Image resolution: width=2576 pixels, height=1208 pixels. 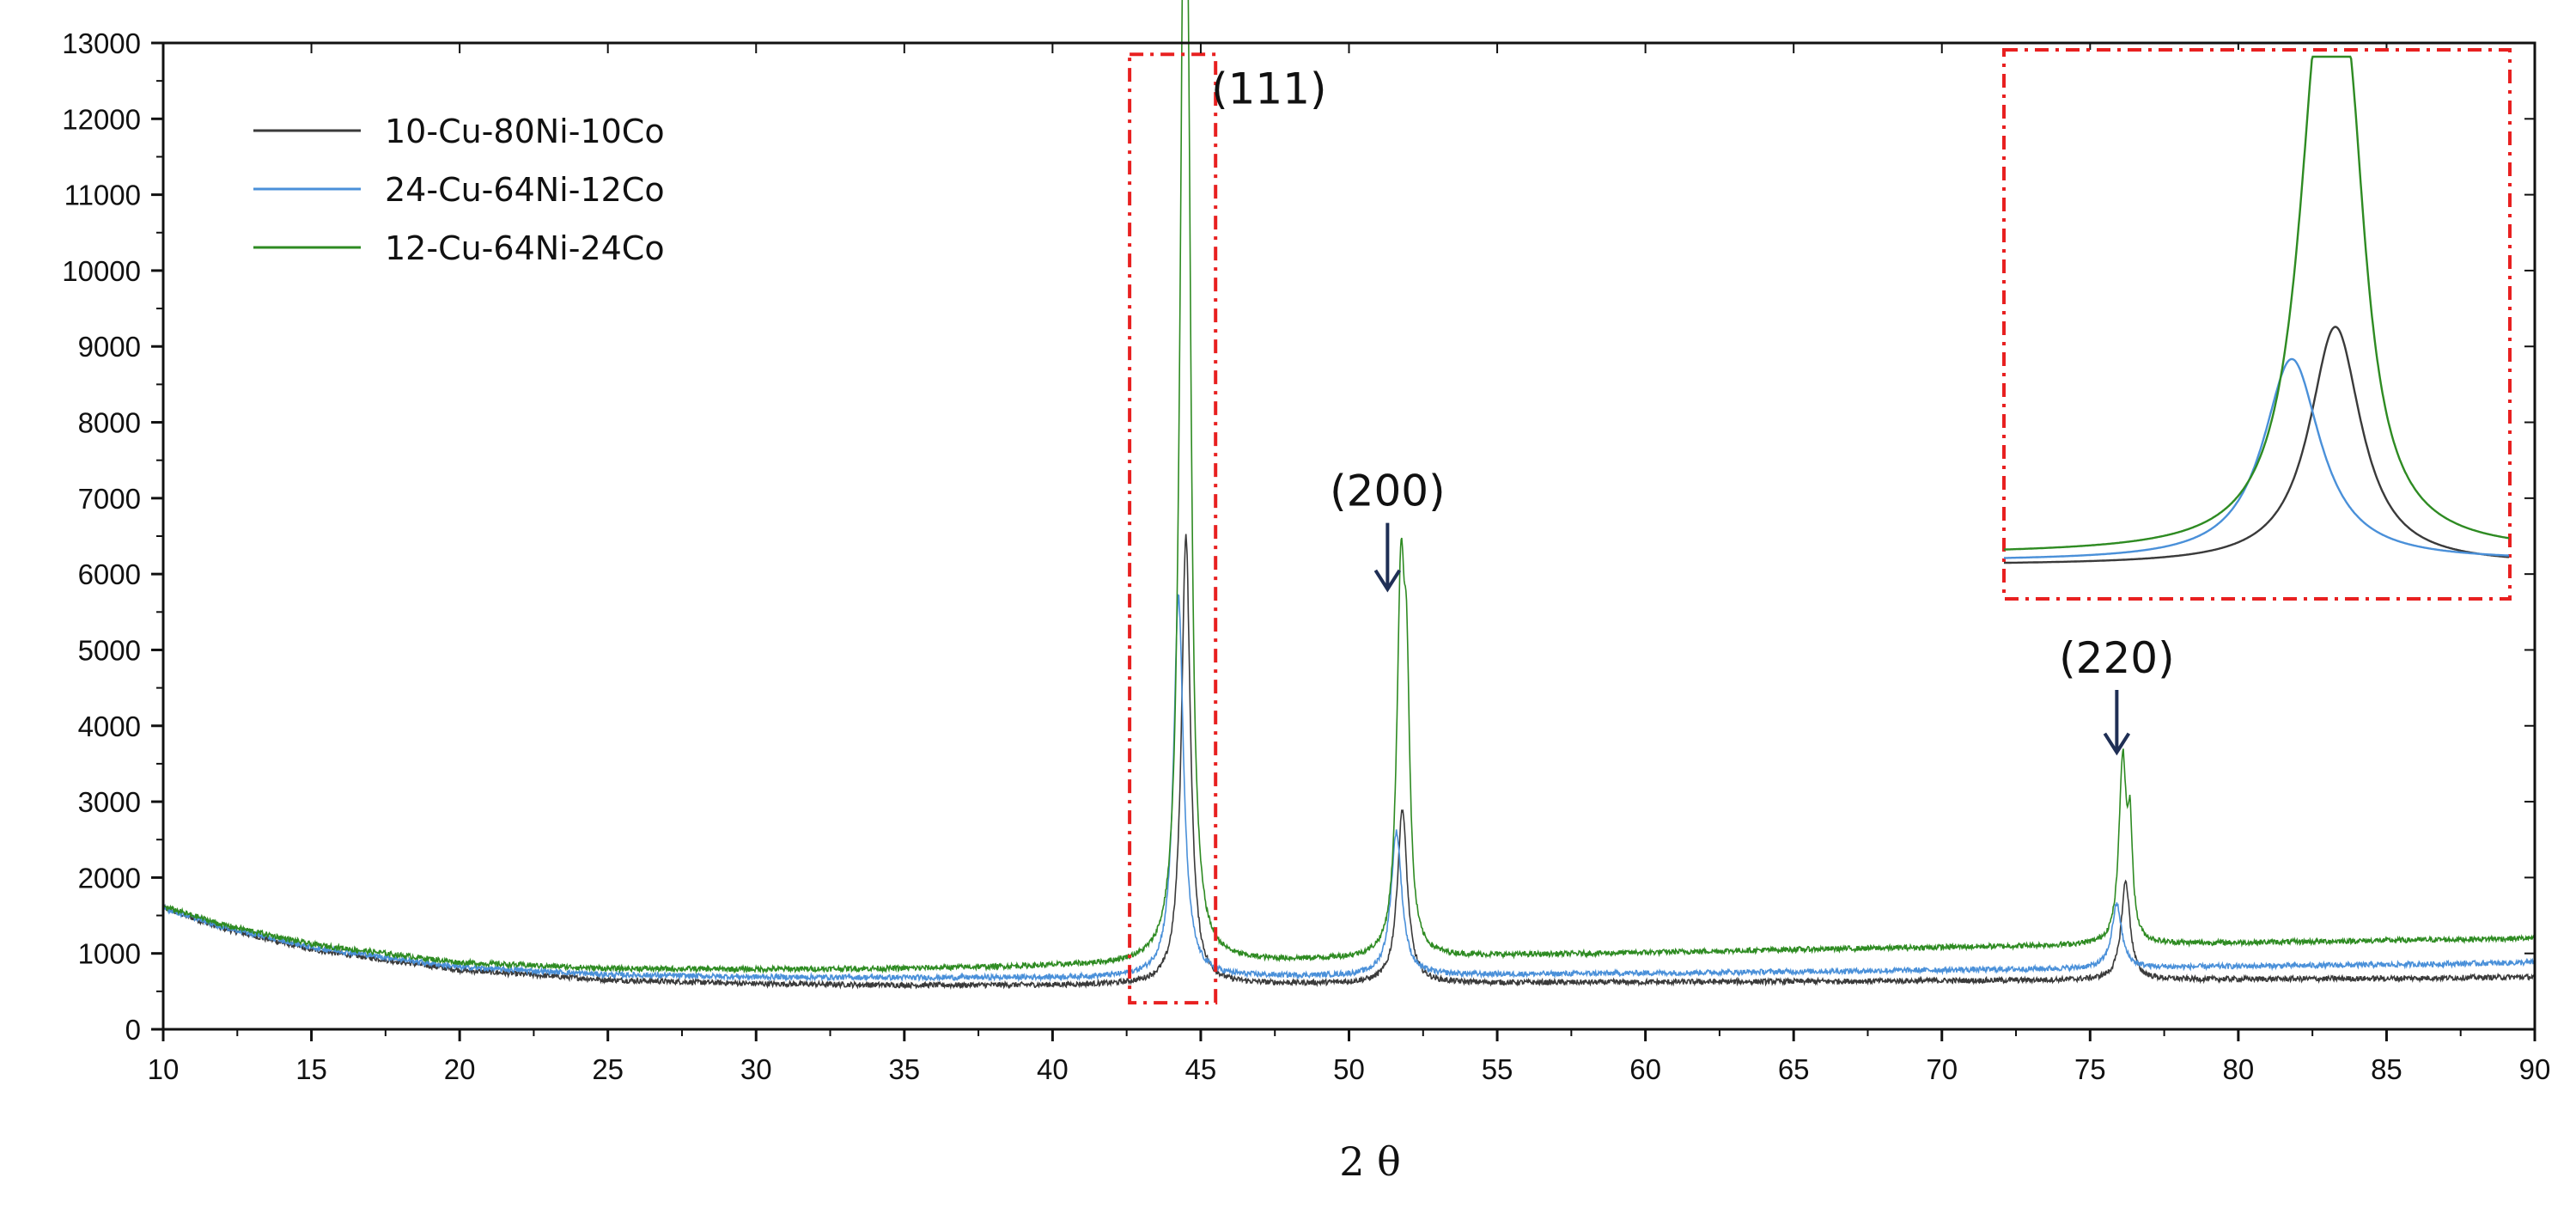 I want to click on y-tick-label-3: 3000, so click(x=109, y=802).